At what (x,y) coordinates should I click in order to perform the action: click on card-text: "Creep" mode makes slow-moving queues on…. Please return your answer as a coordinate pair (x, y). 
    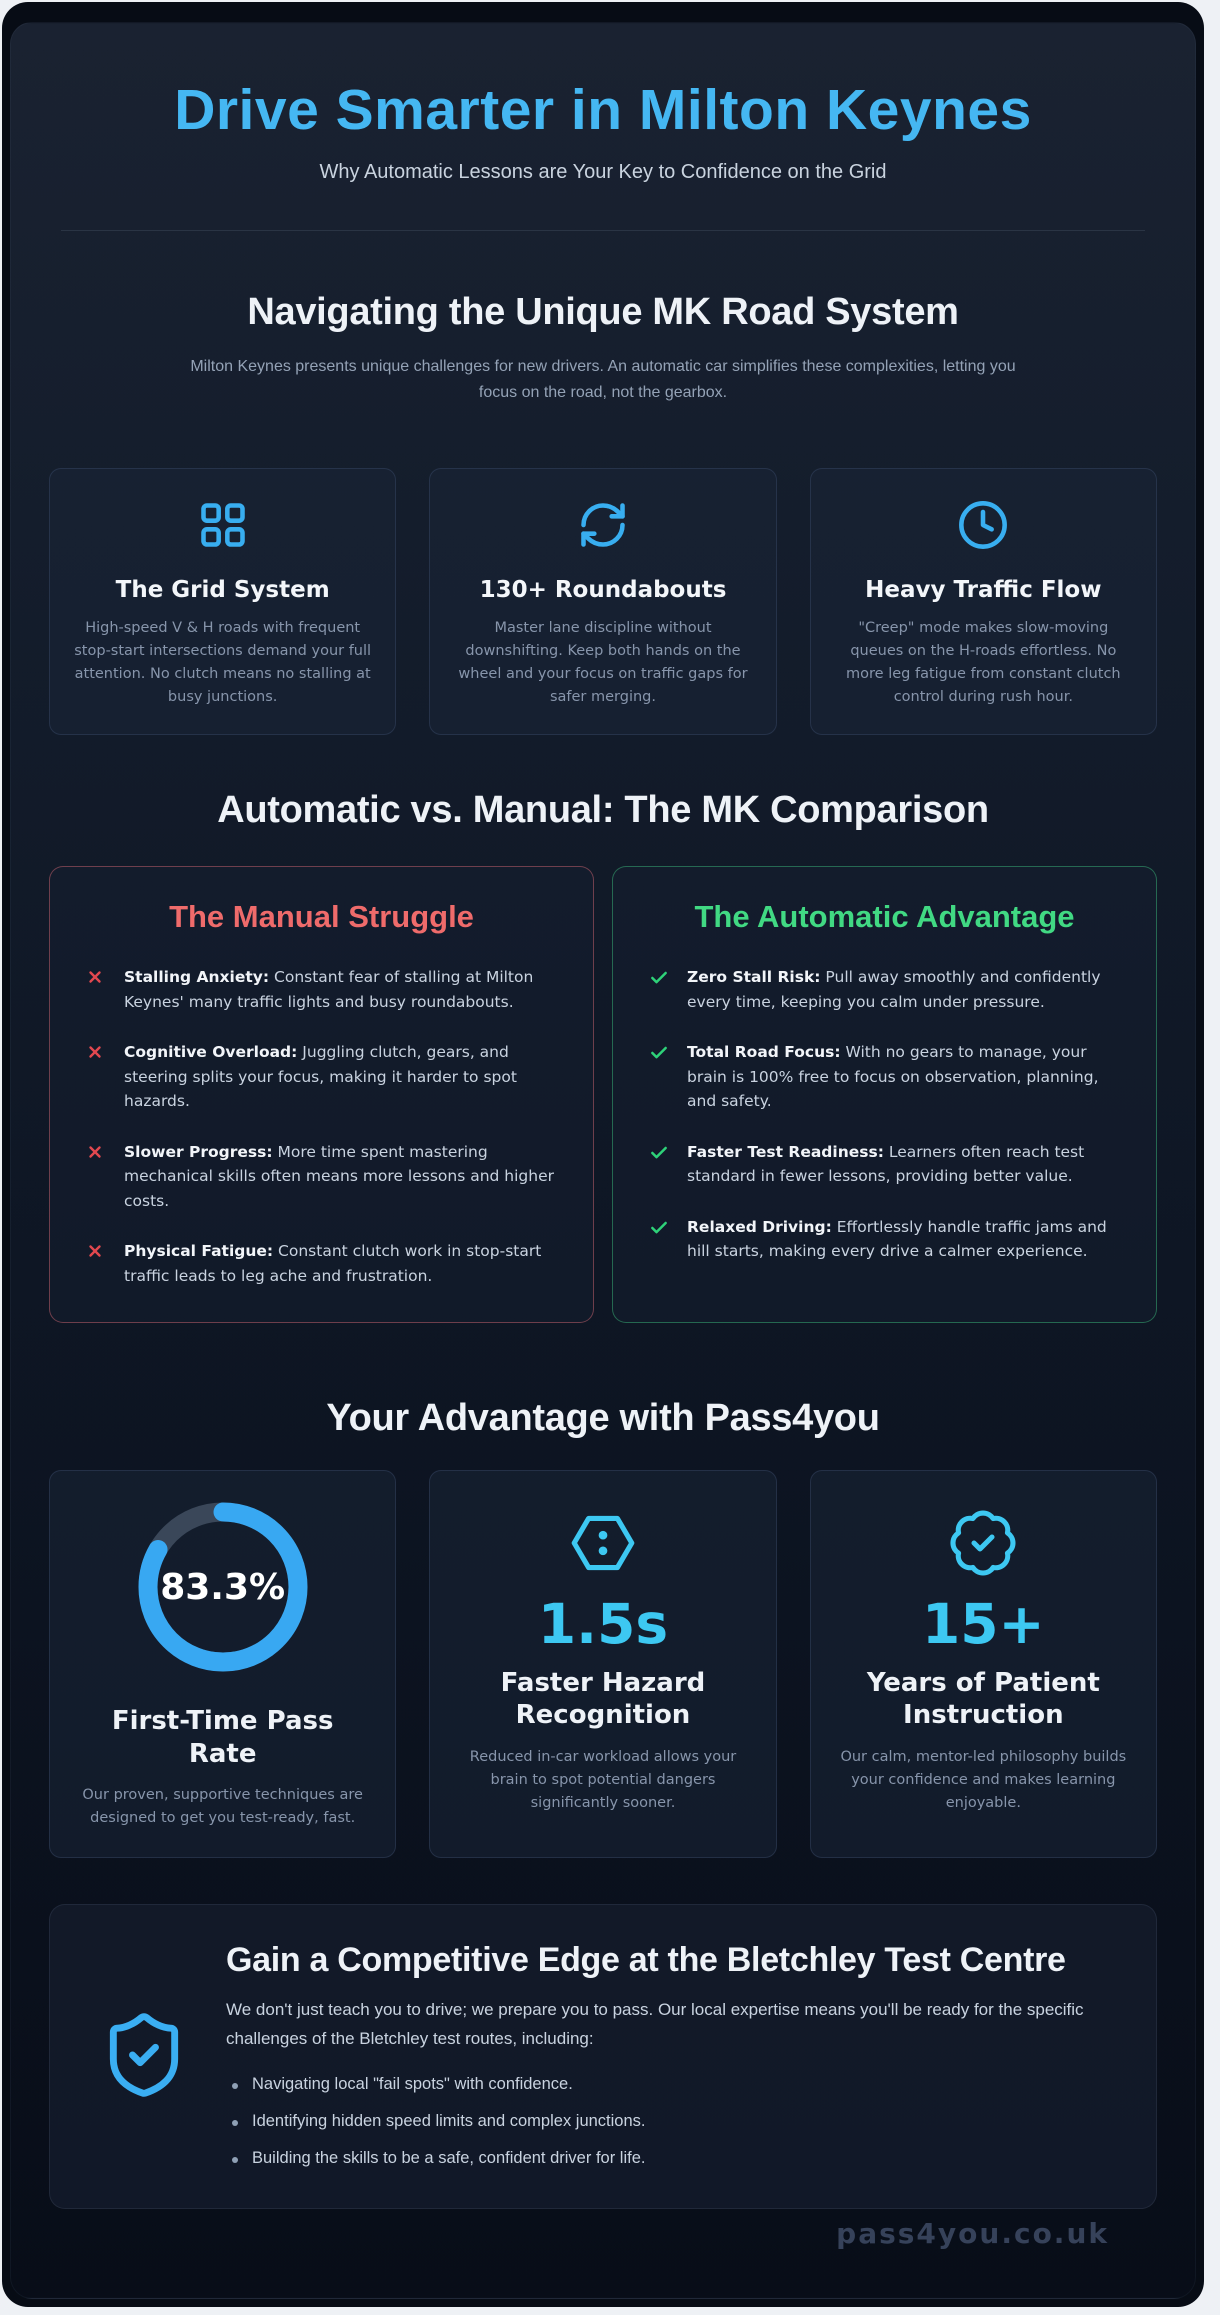
    Looking at the image, I should click on (983, 662).